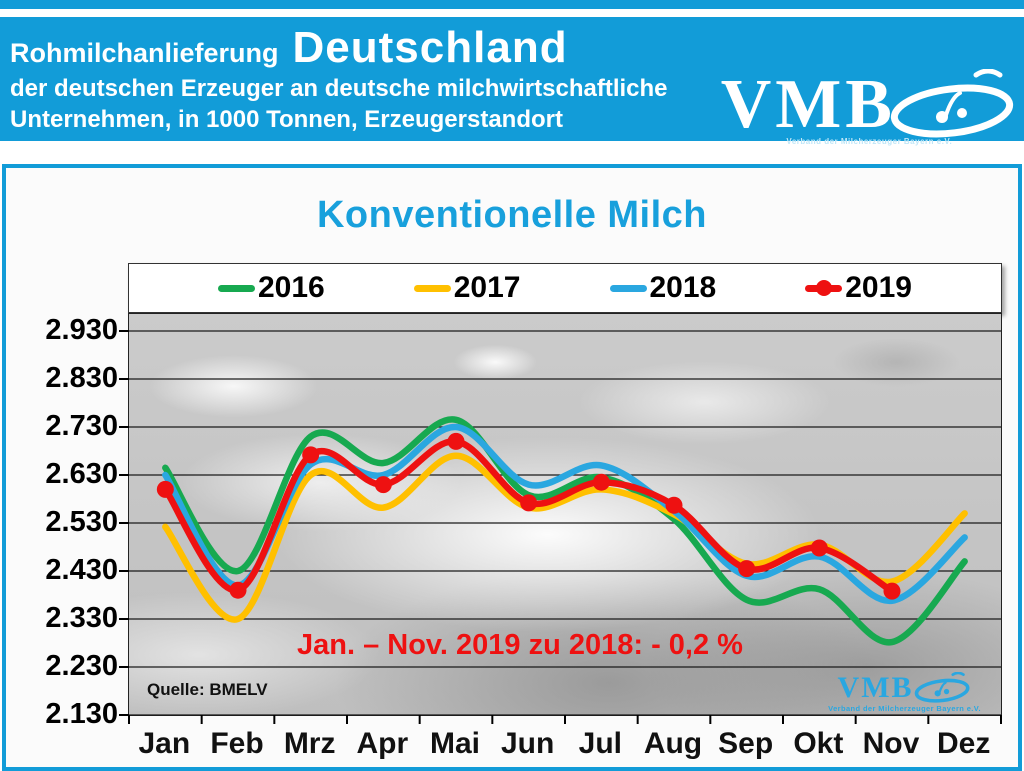 The image size is (1024, 771). I want to click on legend-marker-dot, so click(823, 288).